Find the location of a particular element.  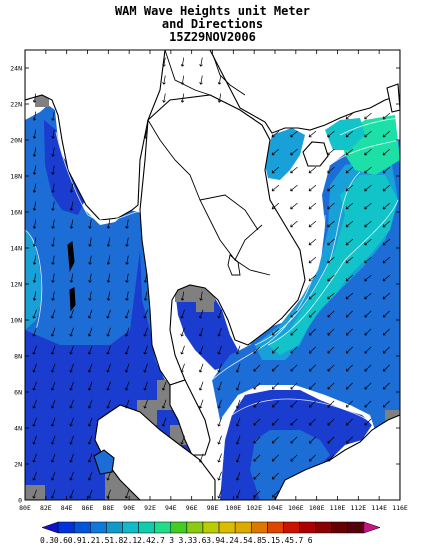

lon-tick-label: 86E is located at coordinates (88, 508).